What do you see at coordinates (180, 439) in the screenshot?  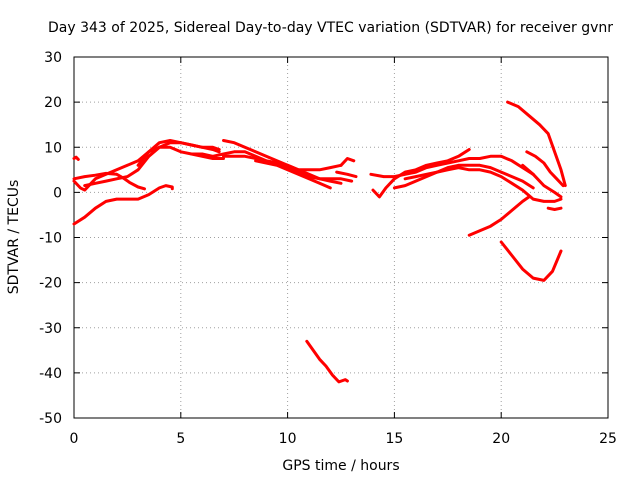 I see `x-tick-label: 5` at bounding box center [180, 439].